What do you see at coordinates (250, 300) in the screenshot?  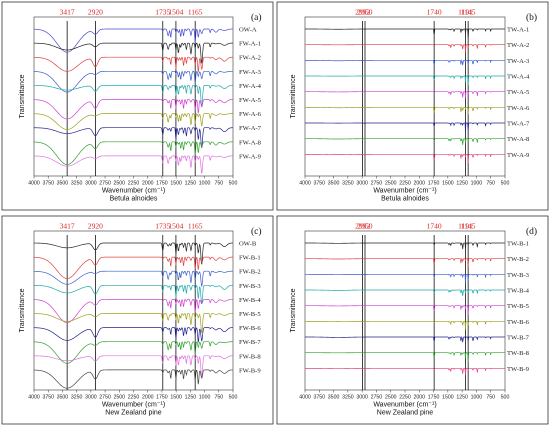 I see `series-label: FW-B-4` at bounding box center [250, 300].